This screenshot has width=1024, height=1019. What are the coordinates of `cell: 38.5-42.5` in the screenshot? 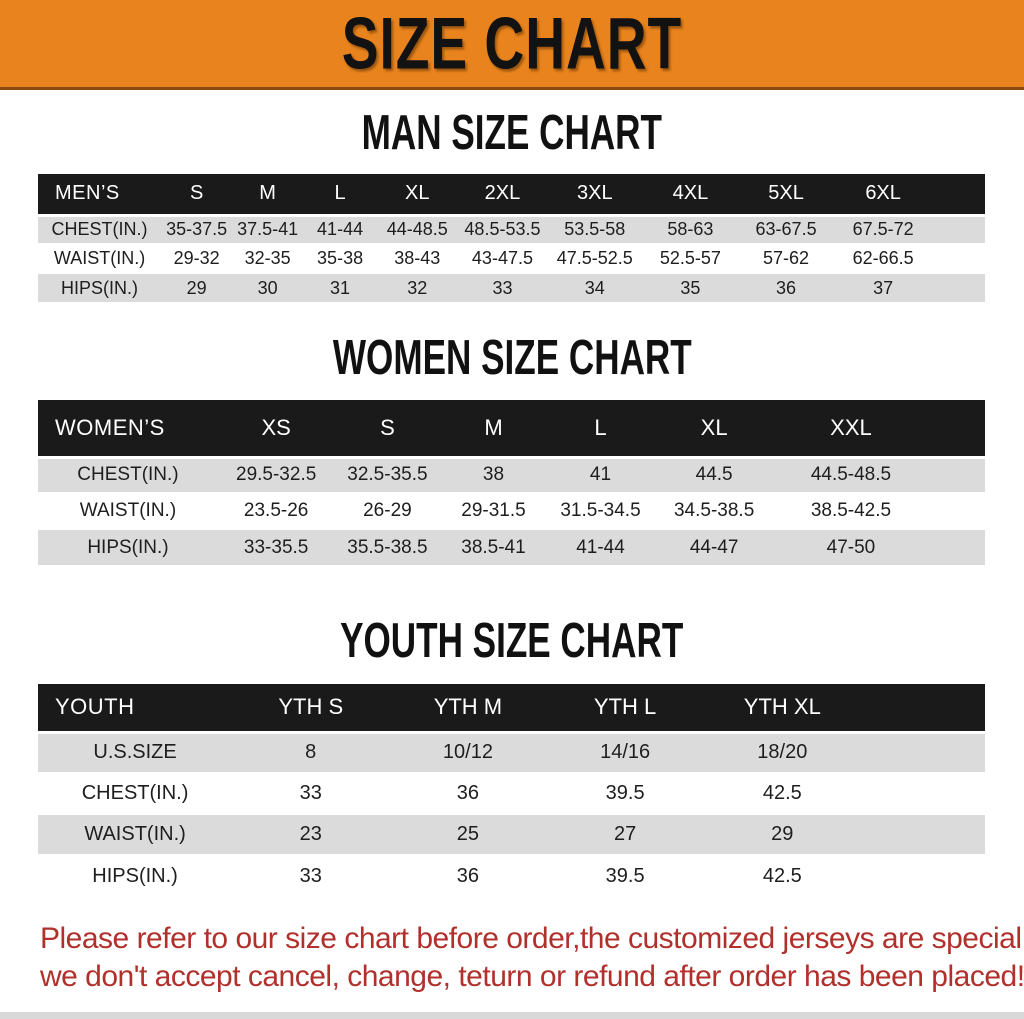 It's located at (851, 510).